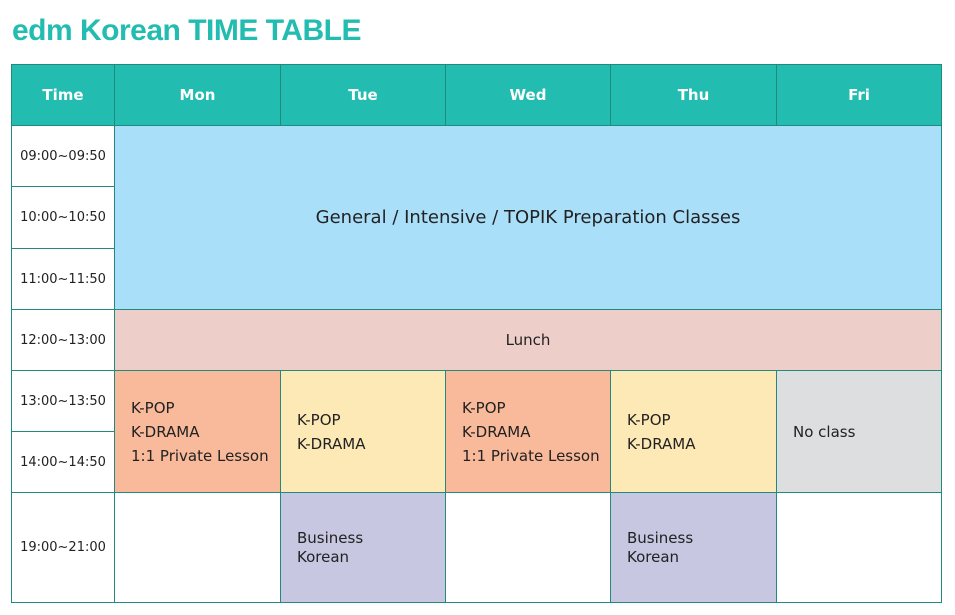 The height and width of the screenshot is (615, 955). What do you see at coordinates (528, 547) in the screenshot?
I see `wed-evening-empty` at bounding box center [528, 547].